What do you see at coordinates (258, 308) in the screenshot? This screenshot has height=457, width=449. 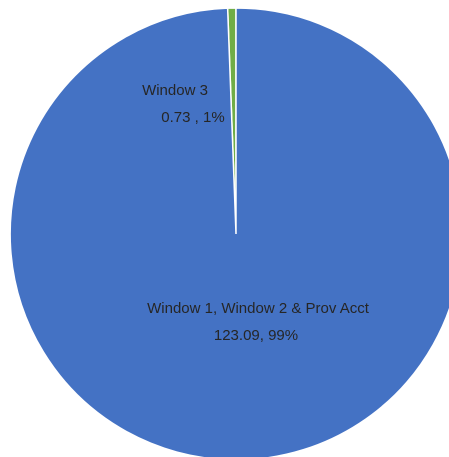 I see `slice-label-window-1-2-prov-name: Window 1, Window 2 & Prov Acct` at bounding box center [258, 308].